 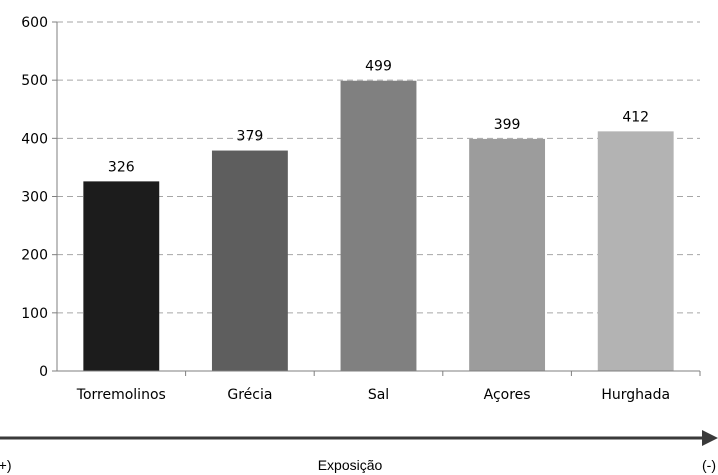 What do you see at coordinates (34, 256) in the screenshot?
I see `y-tick-label: 200` at bounding box center [34, 256].